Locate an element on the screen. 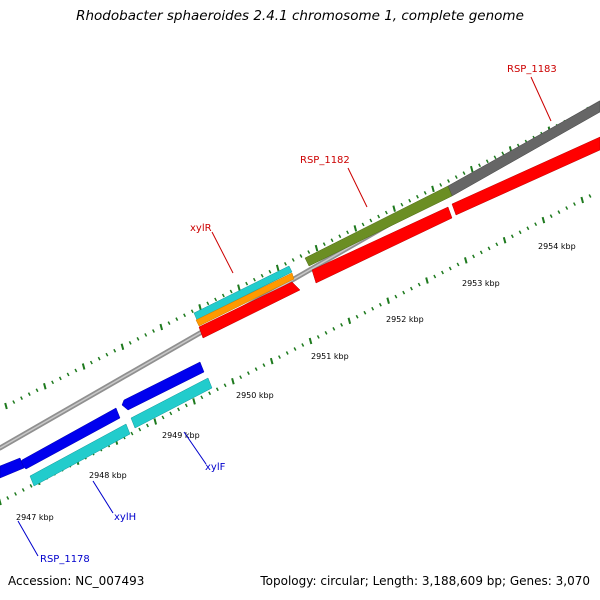 Image resolution: width=600 pixels, height=600 pixels. gene-label-rsp1178: RSP_1178 is located at coordinates (65, 559).